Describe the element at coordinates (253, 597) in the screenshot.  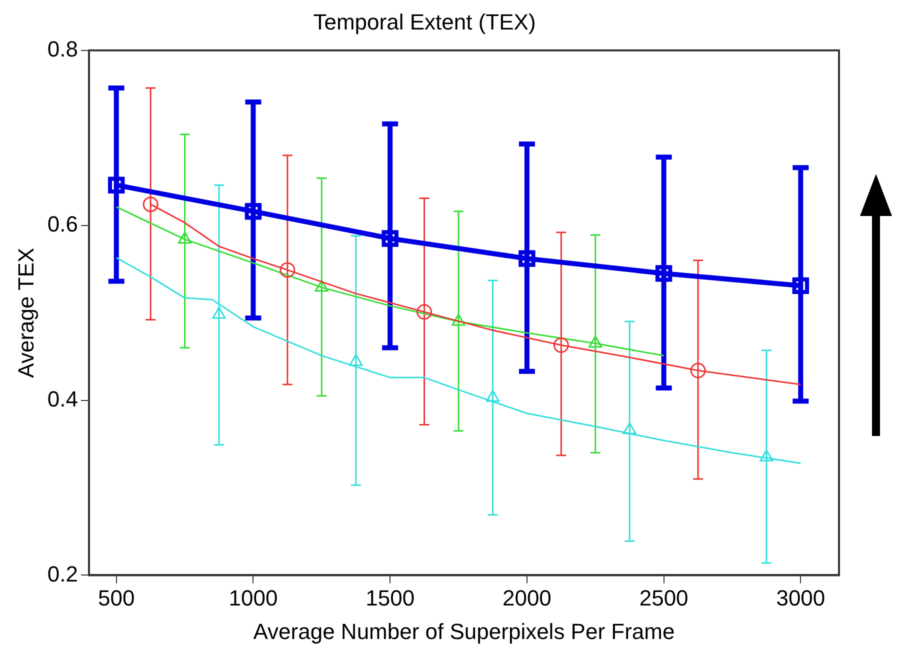
I see `x-tick-label: 1000` at that location.